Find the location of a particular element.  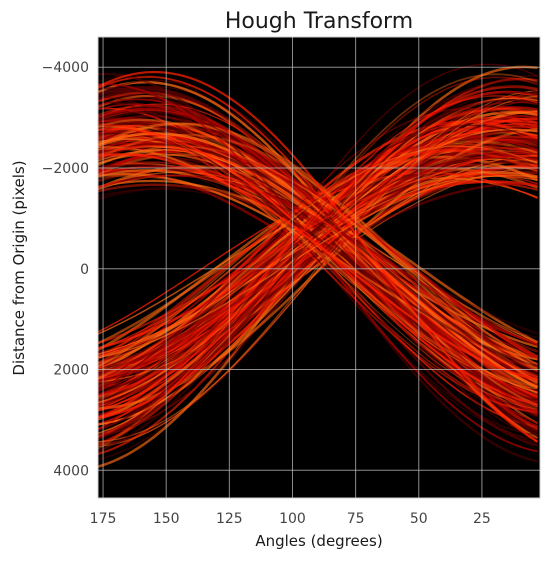

x-tick-label: 150 is located at coordinates (166, 519).